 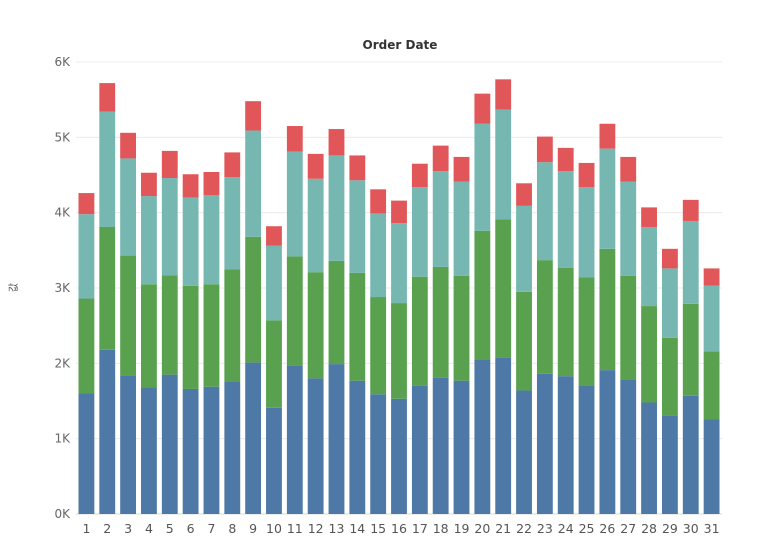 I want to click on x-tick-label: 26, so click(x=607, y=528).